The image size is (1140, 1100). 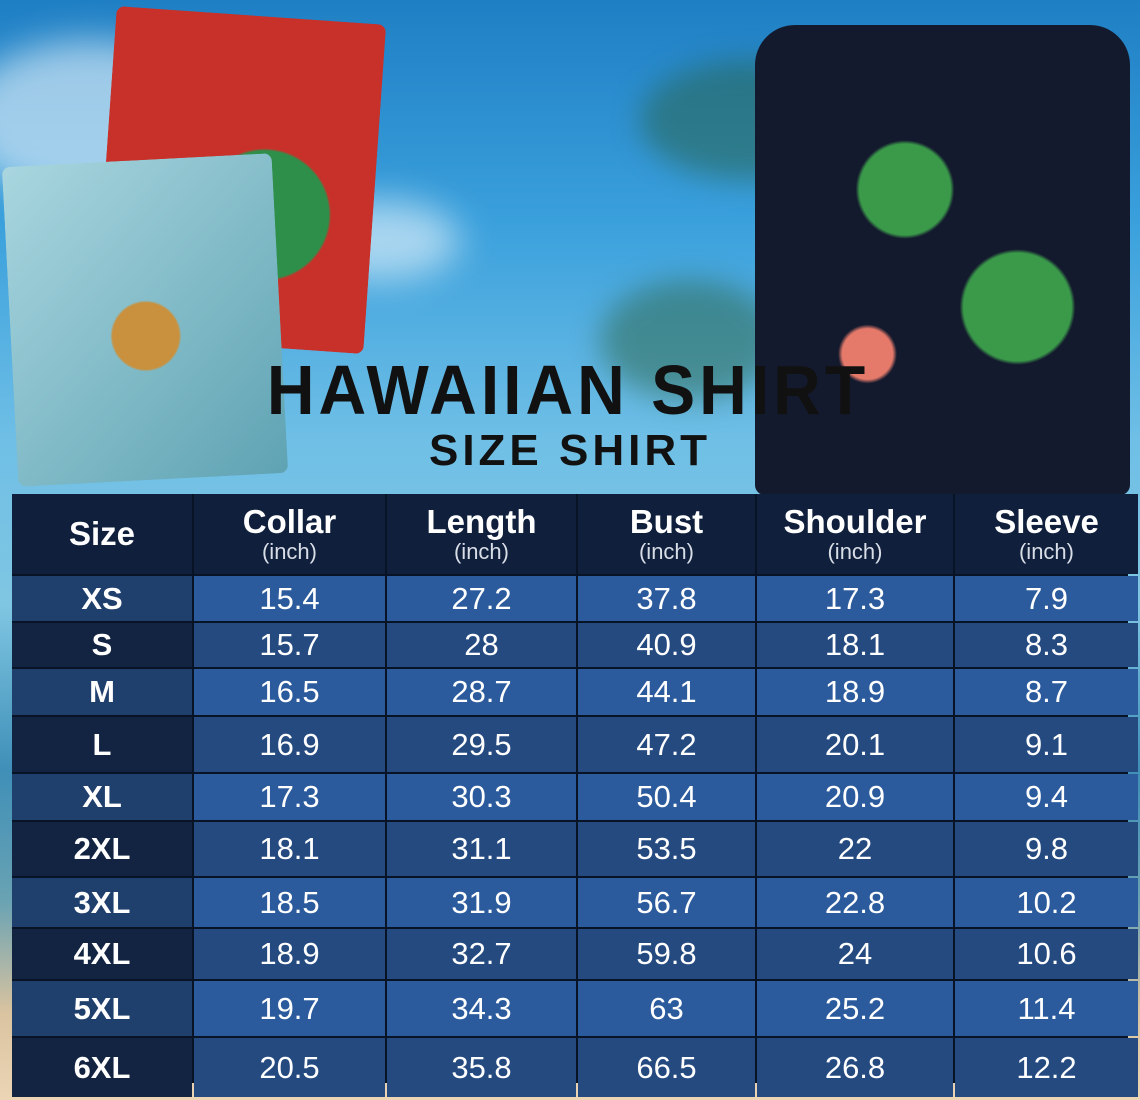 I want to click on table-cell-shoulder: 20.1, so click(x=855, y=744).